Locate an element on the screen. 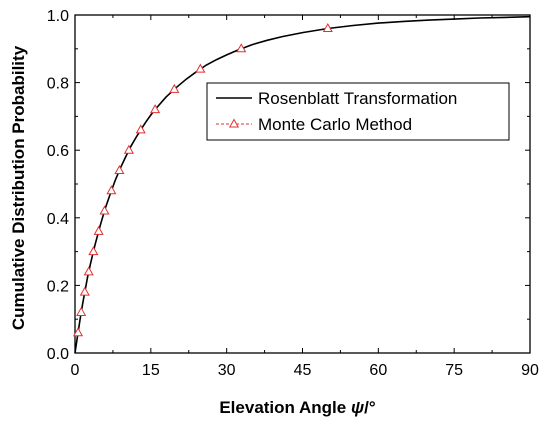  legend-box is located at coordinates (358, 111).